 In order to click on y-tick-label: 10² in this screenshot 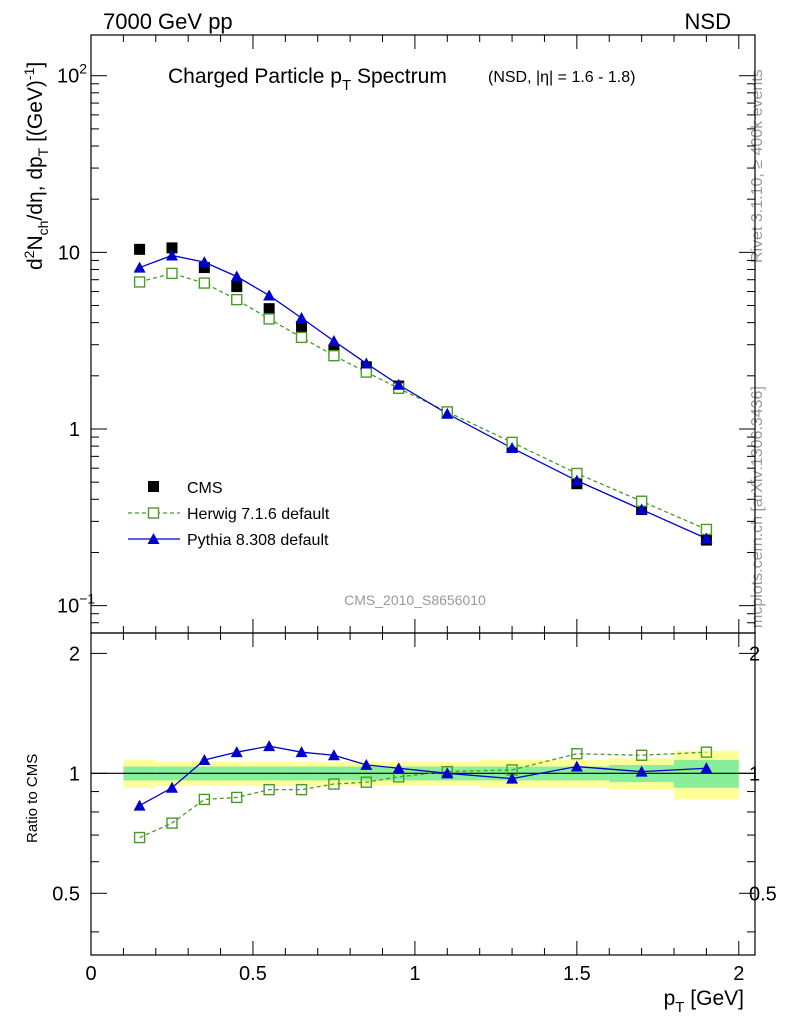, I will do `click(72, 74)`.